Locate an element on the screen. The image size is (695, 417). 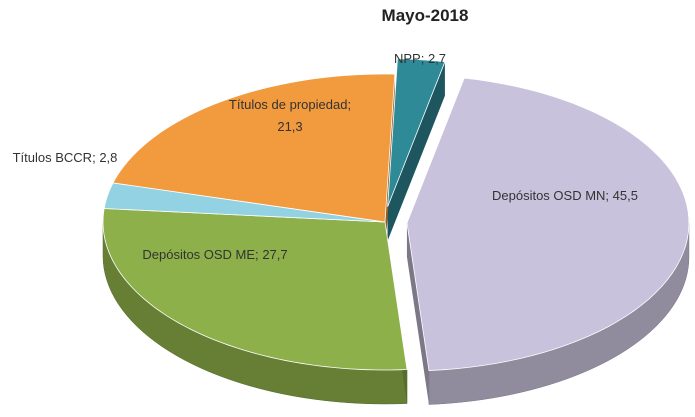
data-label: Depósitos OSD MN; 45,5 is located at coordinates (565, 196).